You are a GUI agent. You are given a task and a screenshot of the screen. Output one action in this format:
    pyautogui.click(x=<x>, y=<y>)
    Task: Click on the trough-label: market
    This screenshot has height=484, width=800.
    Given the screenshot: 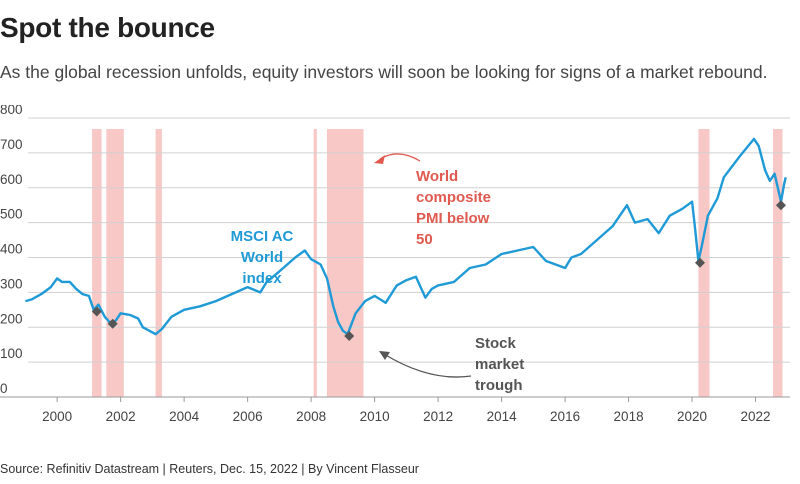 What is the action you would take?
    pyautogui.click(x=499, y=364)
    